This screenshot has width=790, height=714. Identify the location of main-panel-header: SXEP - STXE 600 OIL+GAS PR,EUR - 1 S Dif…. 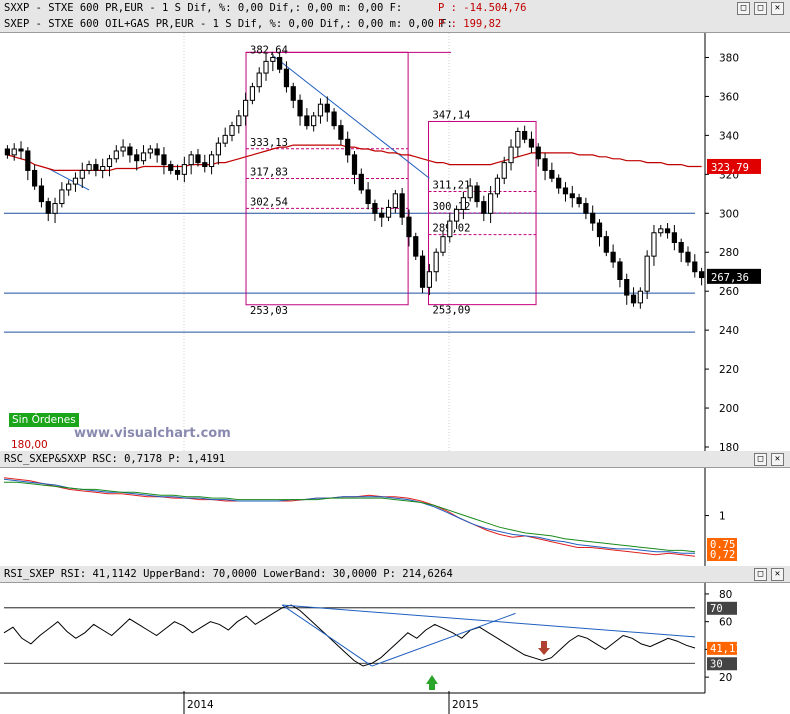
(395, 24).